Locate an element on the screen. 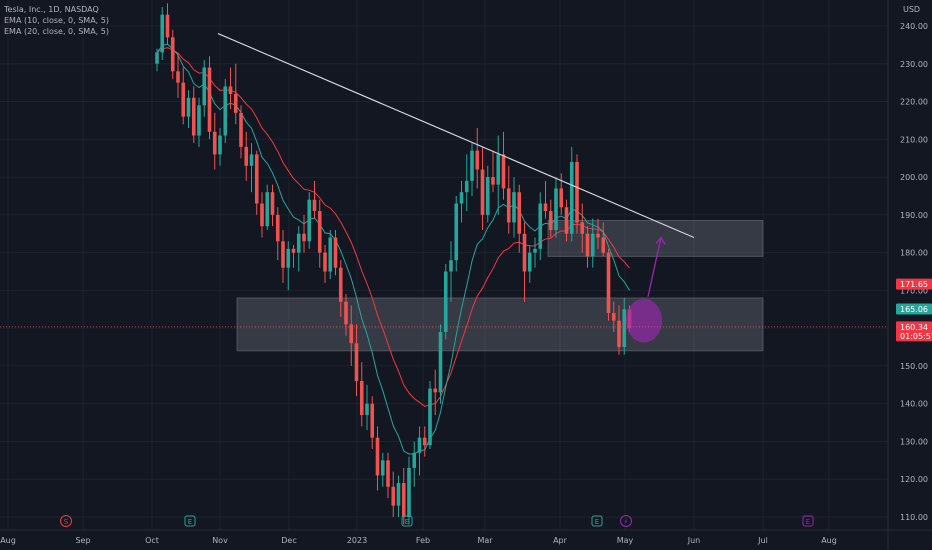 The image size is (932, 550). ema10-legend: EMA (10, close, 0, SMA, 5) is located at coordinates (56, 20).